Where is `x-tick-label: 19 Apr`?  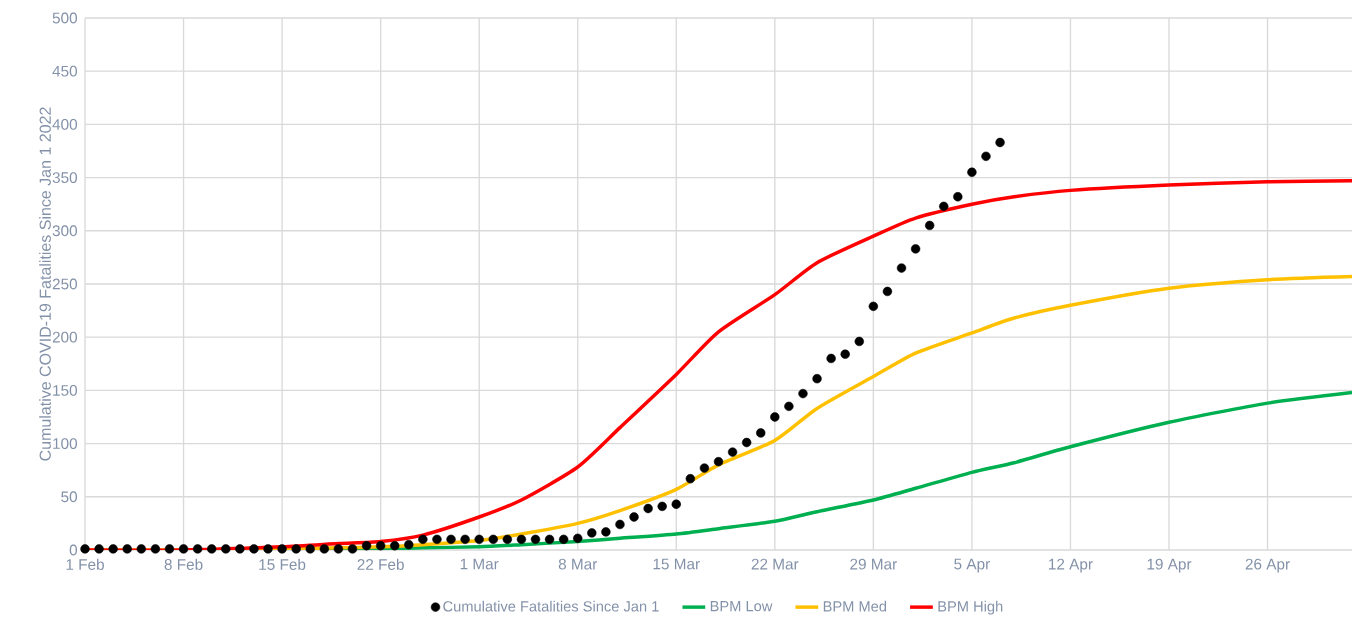 x-tick-label: 19 Apr is located at coordinates (1169, 565).